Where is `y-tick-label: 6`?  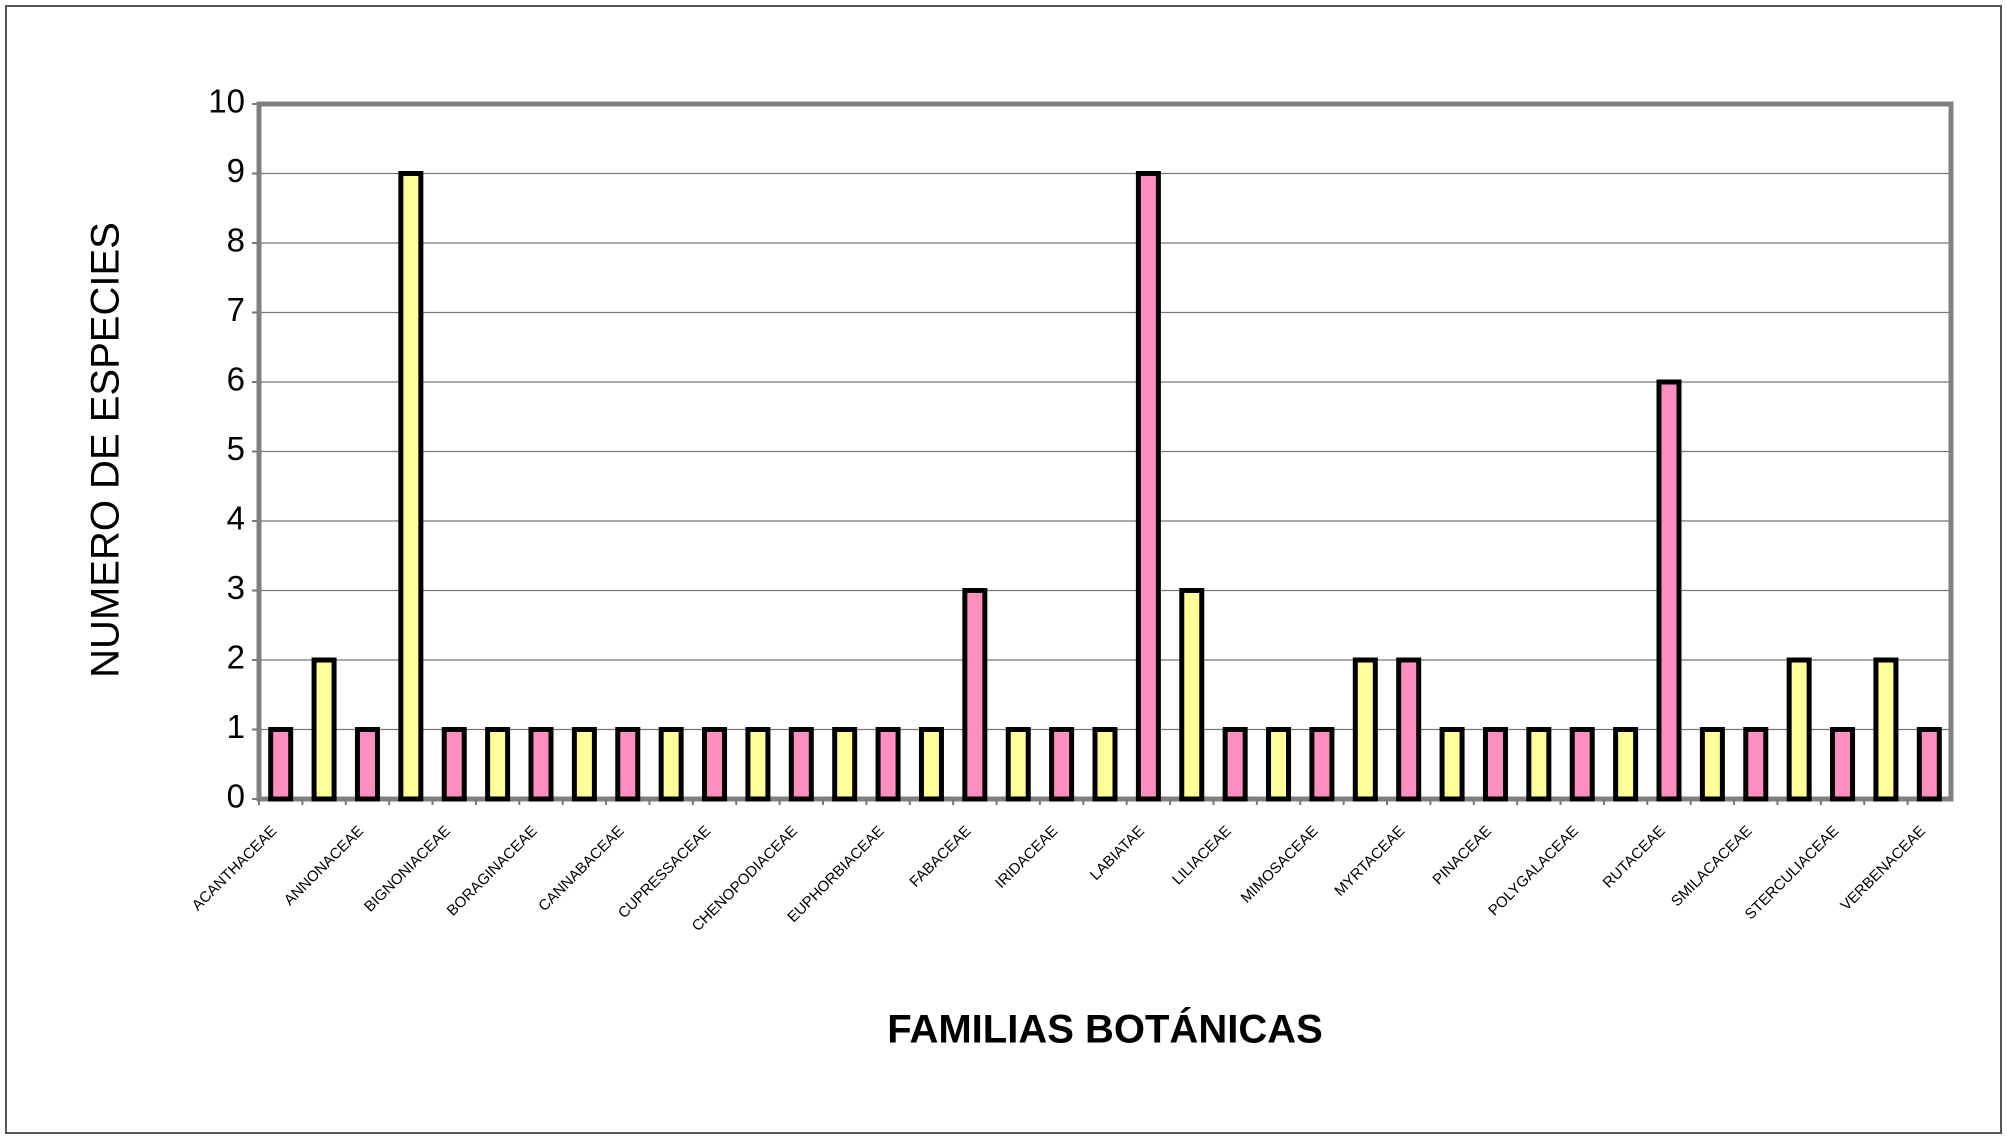 y-tick-label: 6 is located at coordinates (236, 379).